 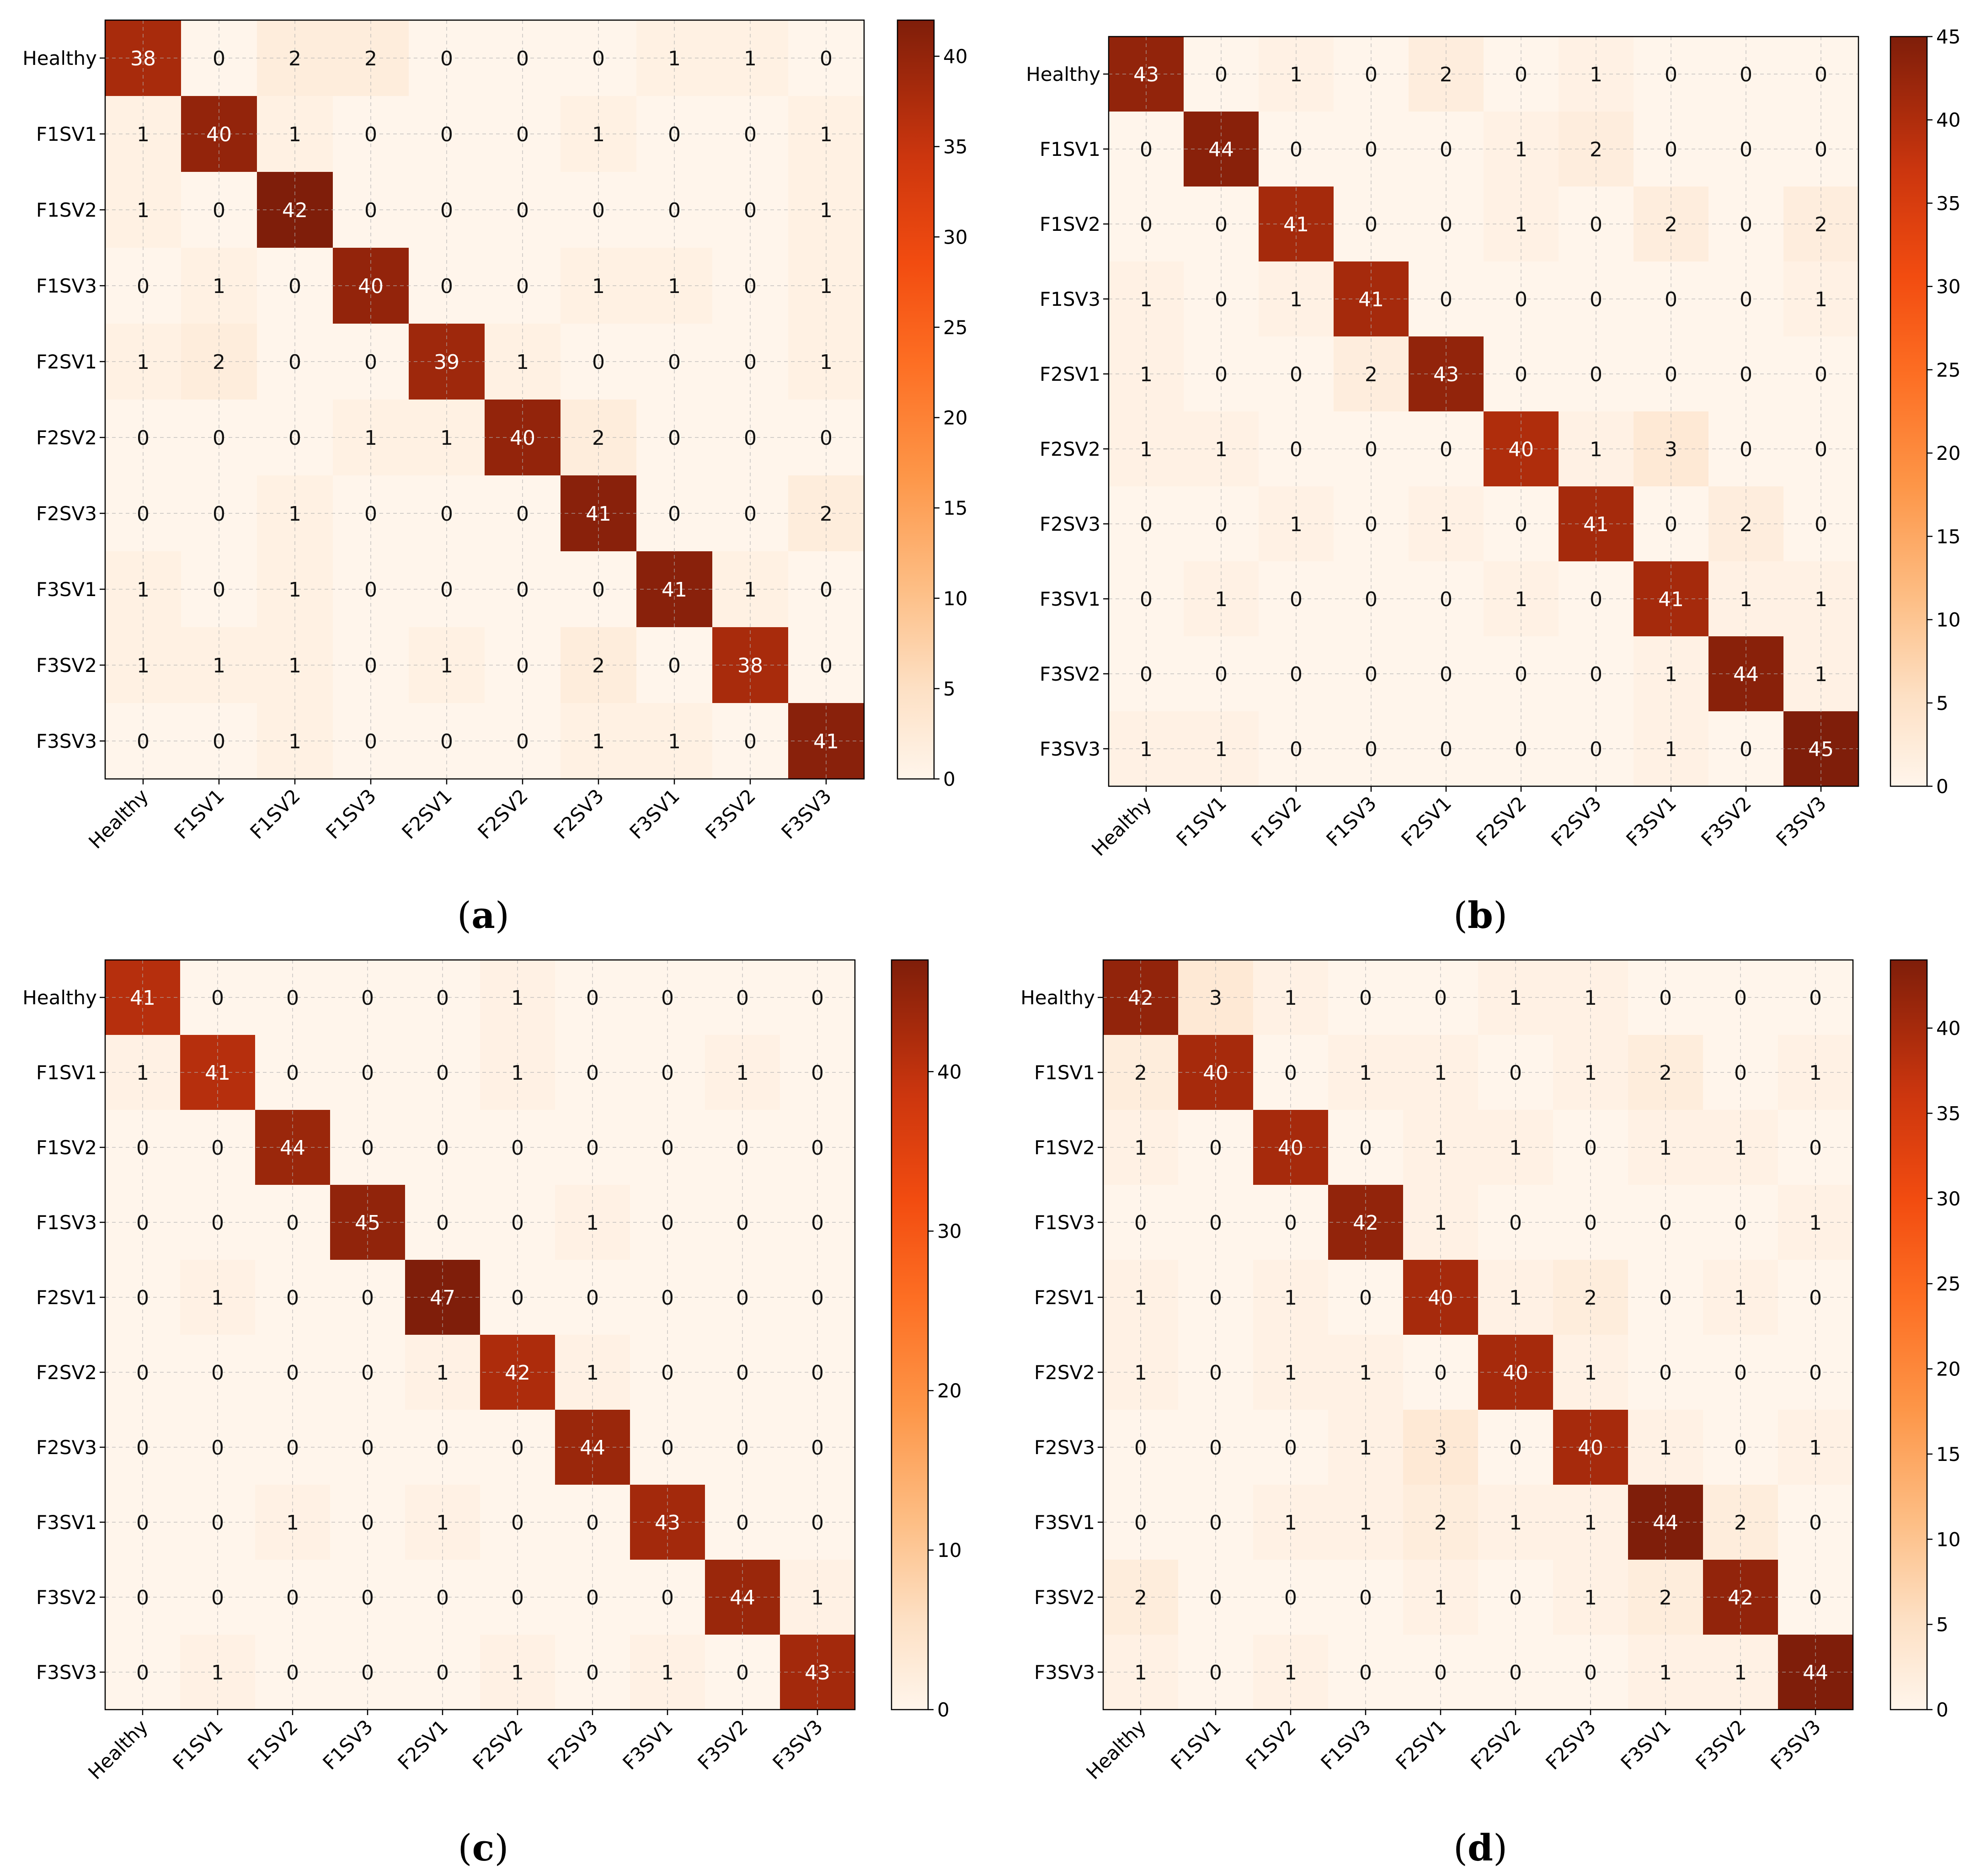 I want to click on y-tick-label: F2SV2, so click(x=1064, y=1372).